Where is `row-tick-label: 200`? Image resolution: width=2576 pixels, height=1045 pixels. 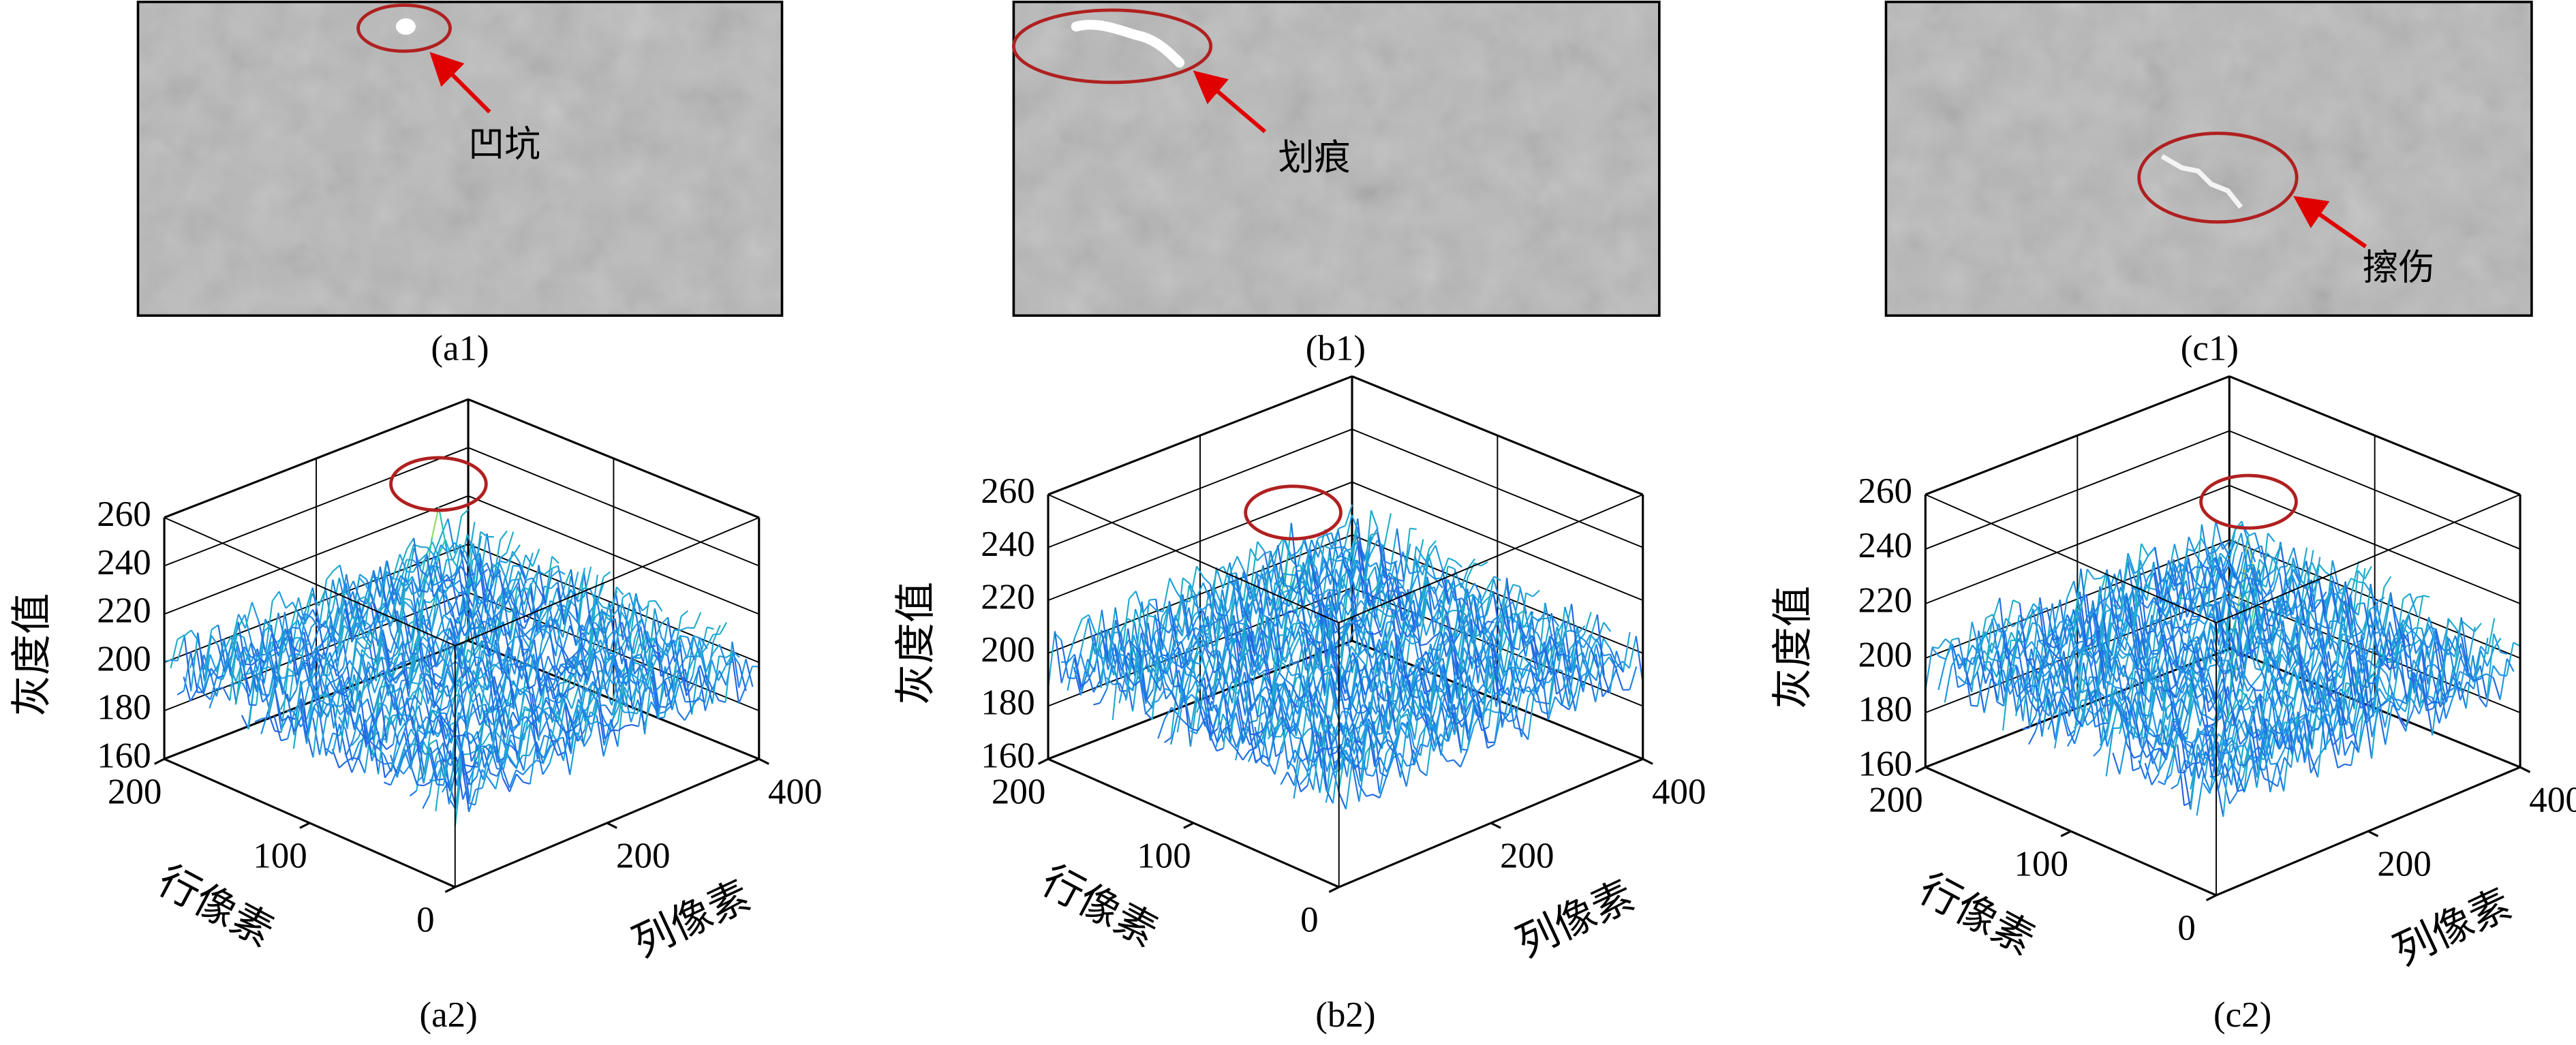
row-tick-label: 200 is located at coordinates (135, 791).